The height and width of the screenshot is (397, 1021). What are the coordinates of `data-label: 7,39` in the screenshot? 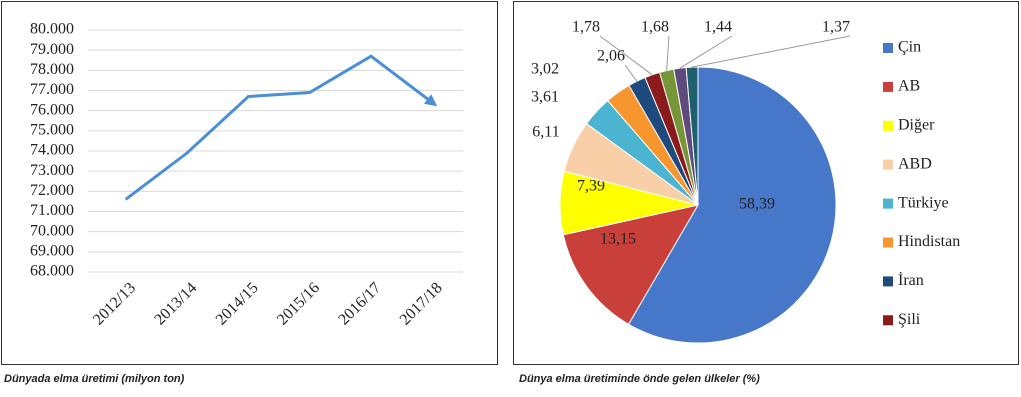 It's located at (591, 186).